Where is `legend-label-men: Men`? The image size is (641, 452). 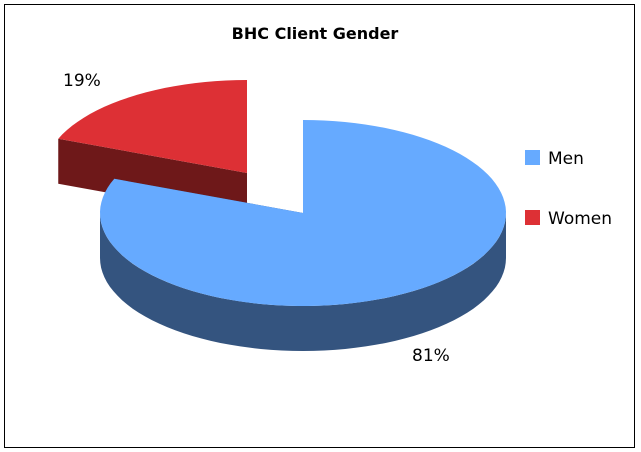 legend-label-men: Men is located at coordinates (566, 159).